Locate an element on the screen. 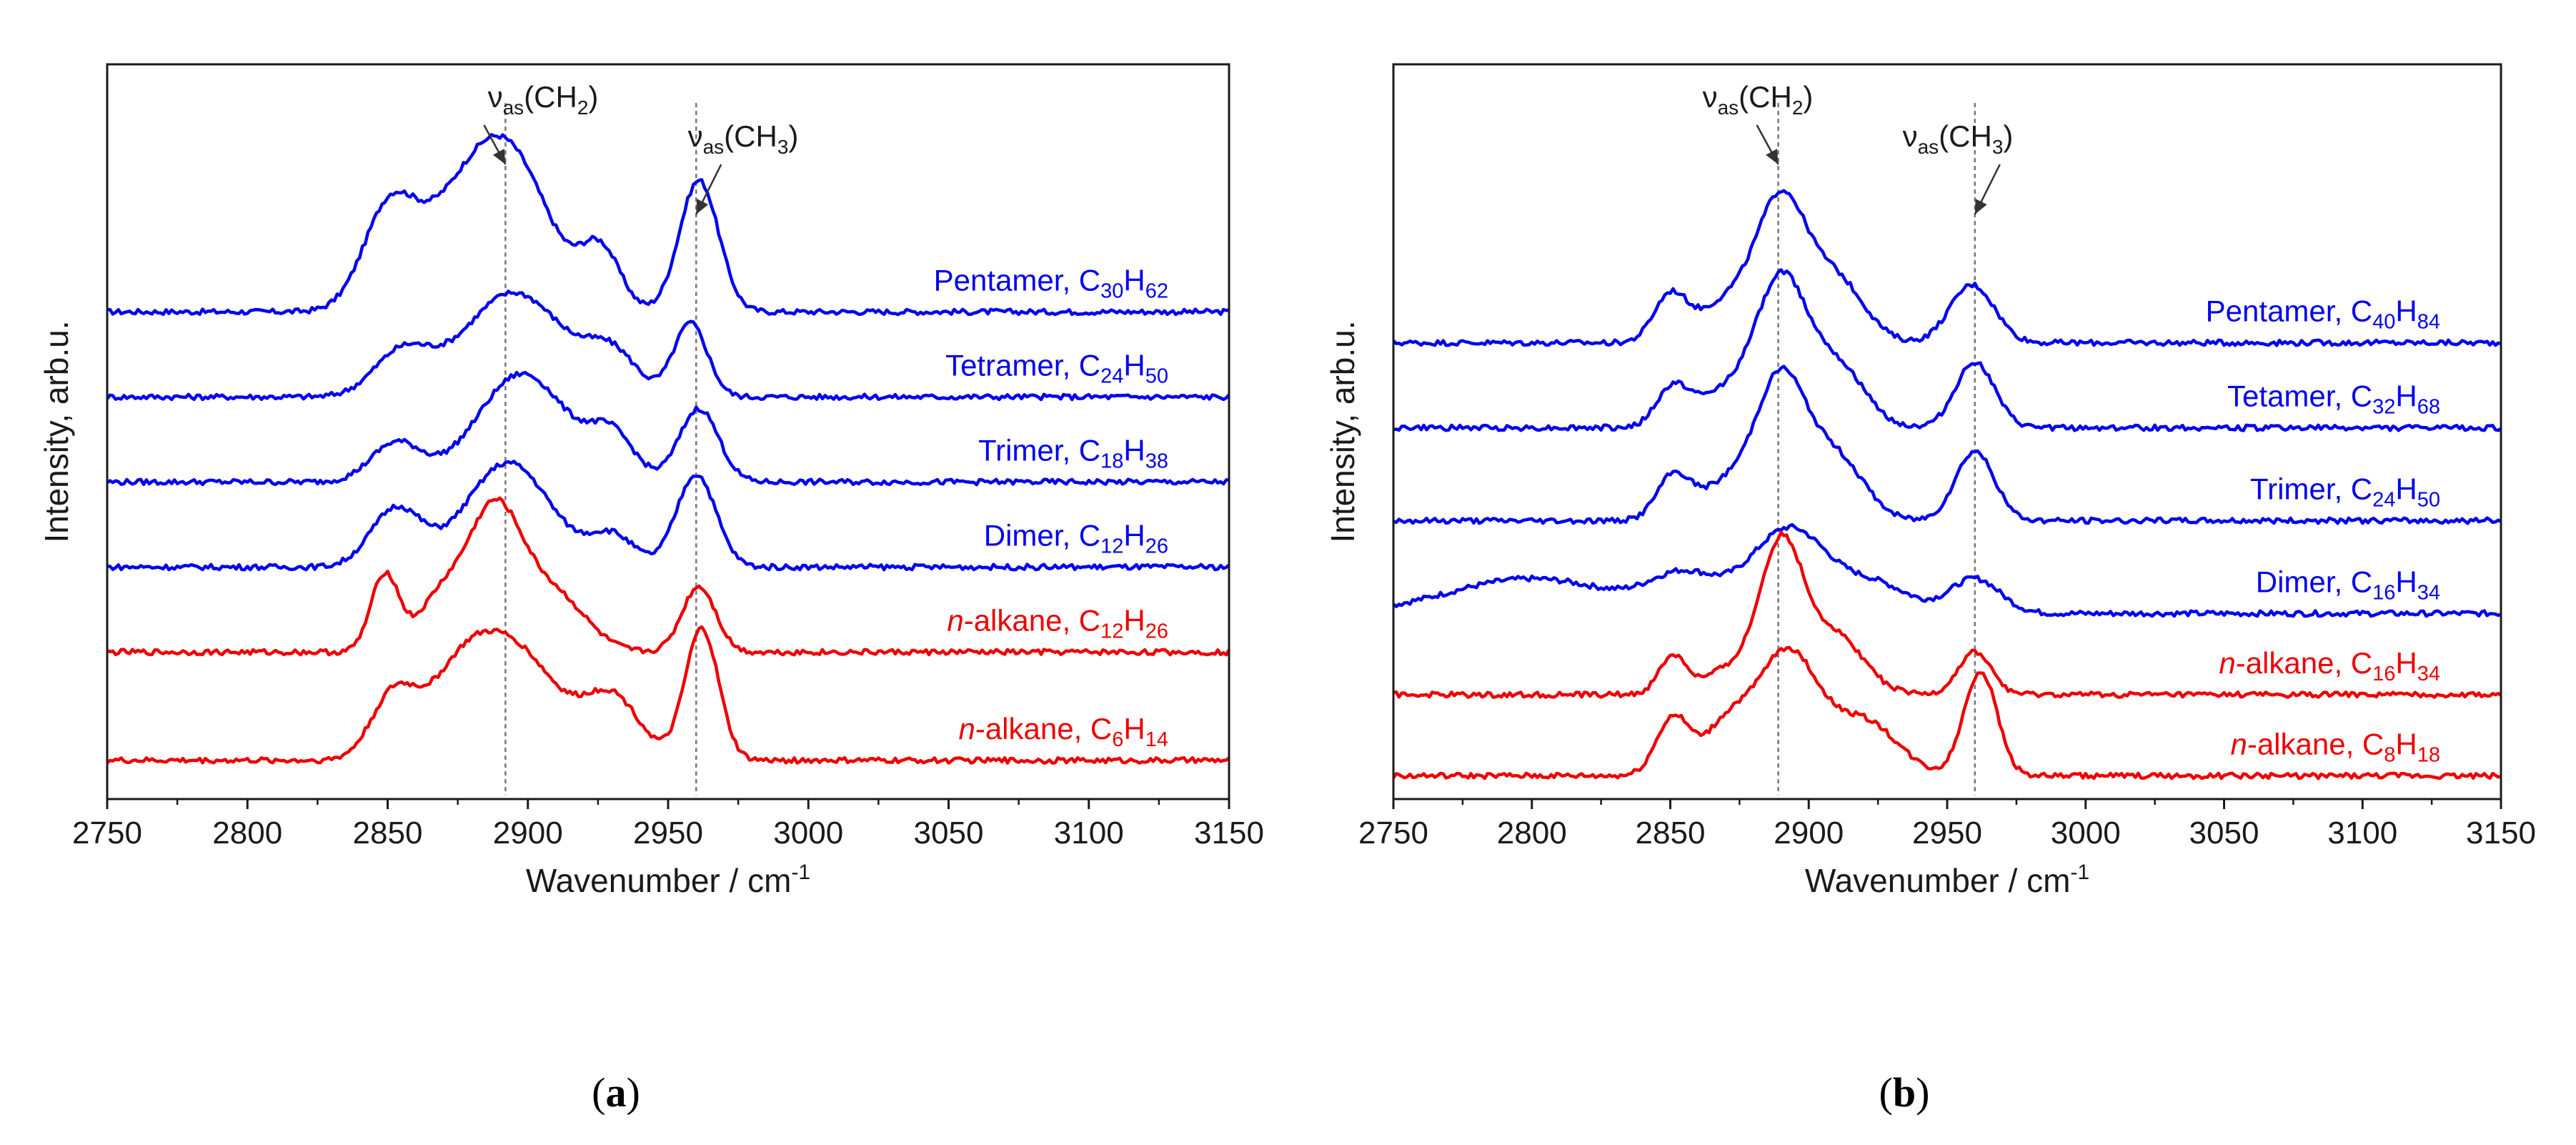 The image size is (2576, 1145). panel-b-caption: (b) is located at coordinates (1904, 1092).